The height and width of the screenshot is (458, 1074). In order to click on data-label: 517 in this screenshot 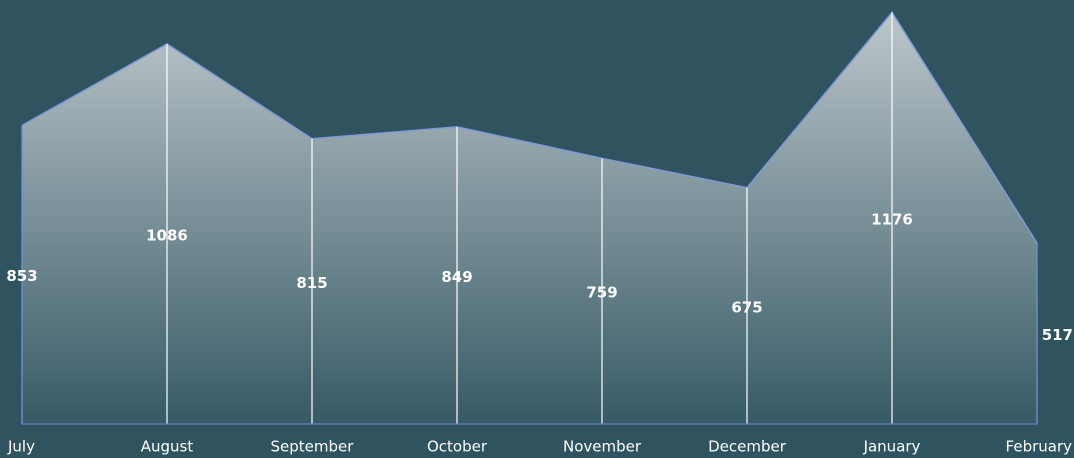, I will do `click(1057, 335)`.